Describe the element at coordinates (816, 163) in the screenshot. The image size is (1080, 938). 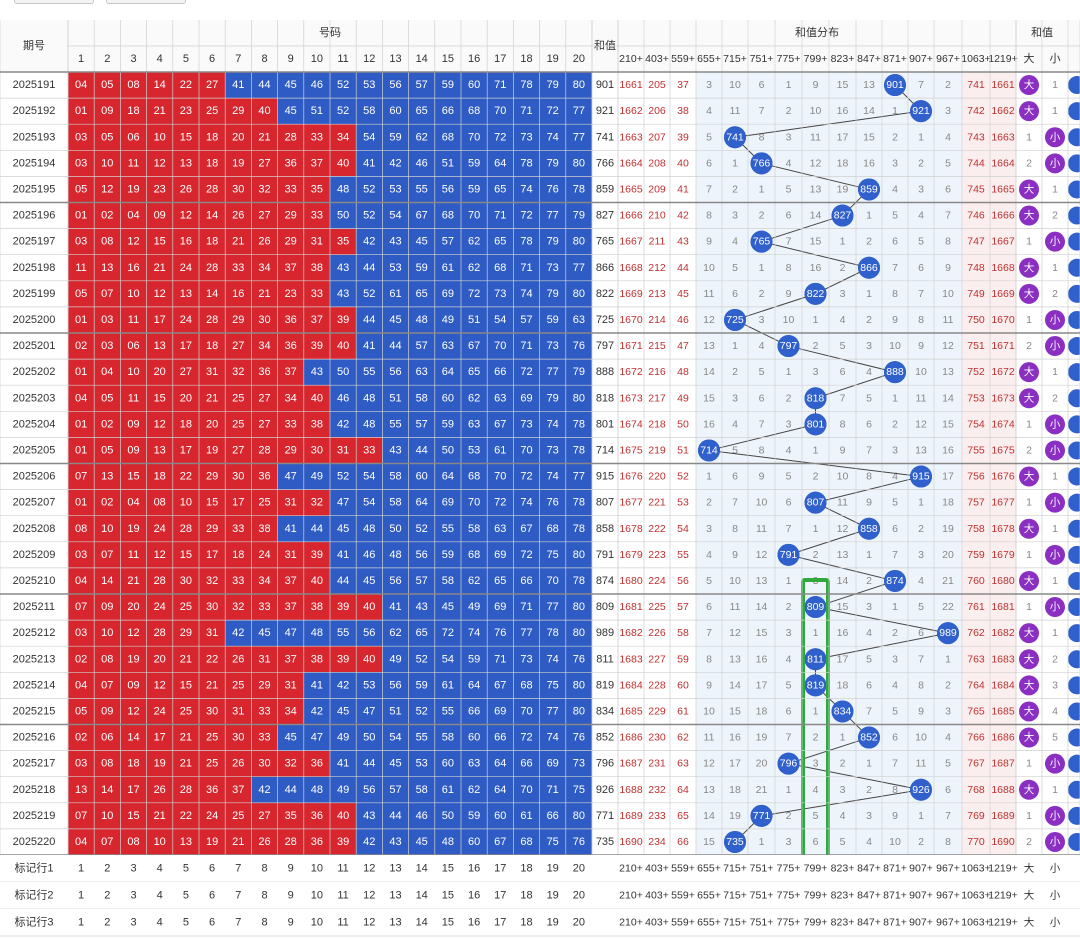
I see `dist-miss-value: 12` at that location.